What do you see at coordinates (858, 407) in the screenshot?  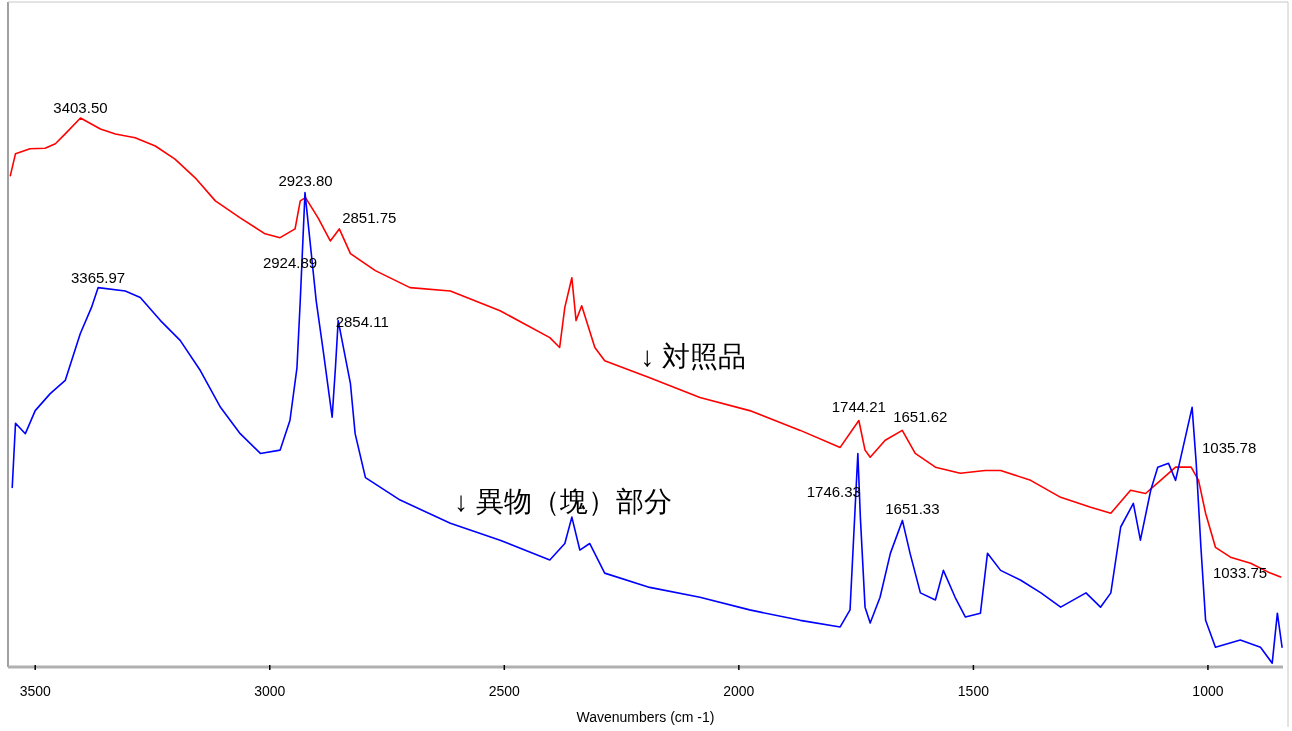 I see `annotation: 1744.21` at bounding box center [858, 407].